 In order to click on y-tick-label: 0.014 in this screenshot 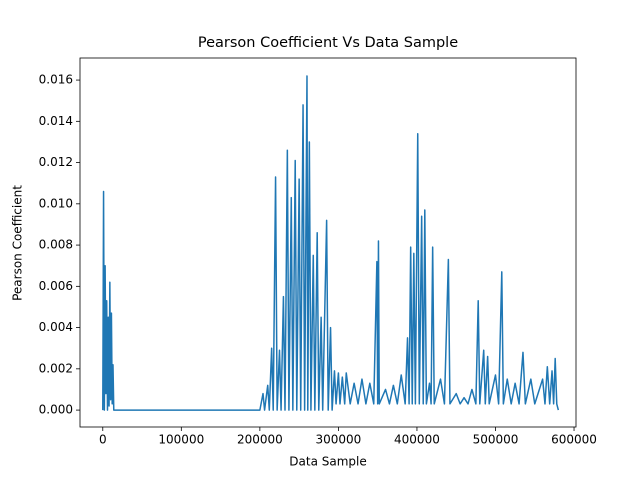, I will do `click(56, 121)`.